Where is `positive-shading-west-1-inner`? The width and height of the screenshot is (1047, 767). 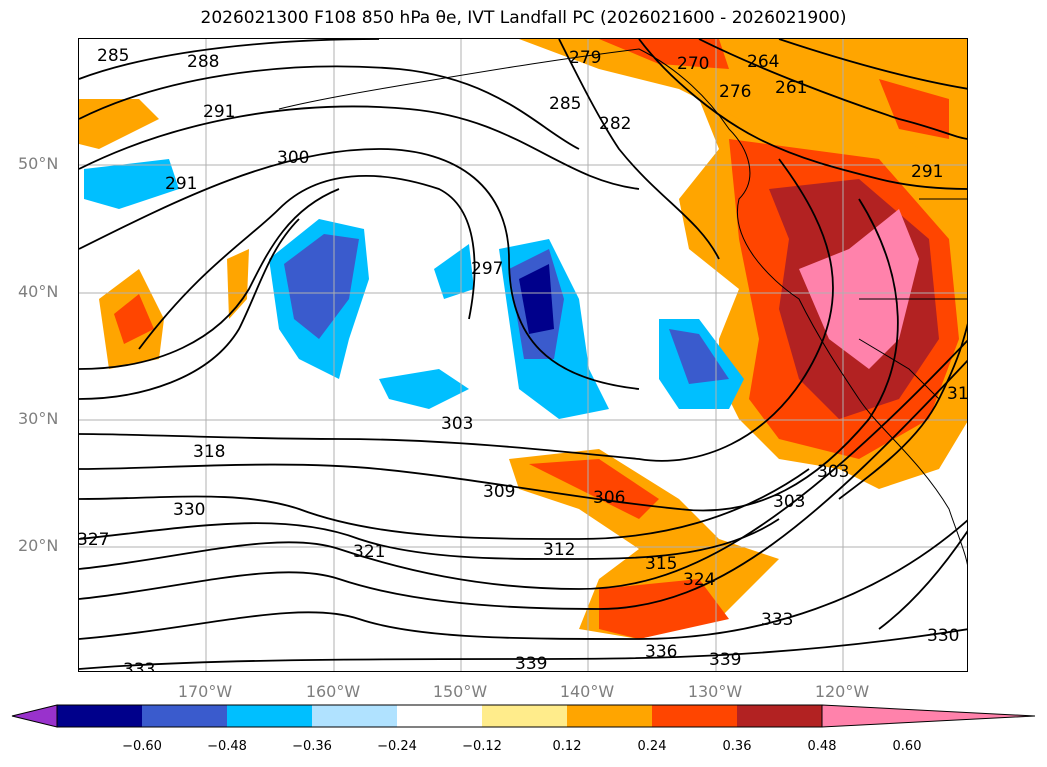
positive-shading-west-1-inner is located at coordinates (134, 319).